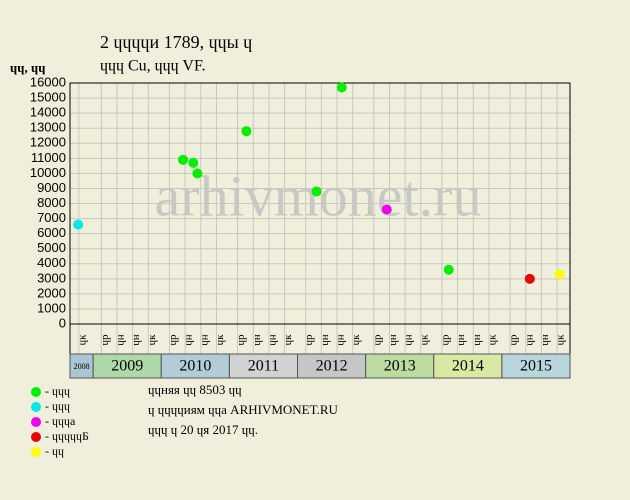 Image resolution: width=630 pixels, height=500 pixels. What do you see at coordinates (27, 67) in the screenshot?
I see `y-axis-label: ɥɥ, ɥɥ` at bounding box center [27, 67].